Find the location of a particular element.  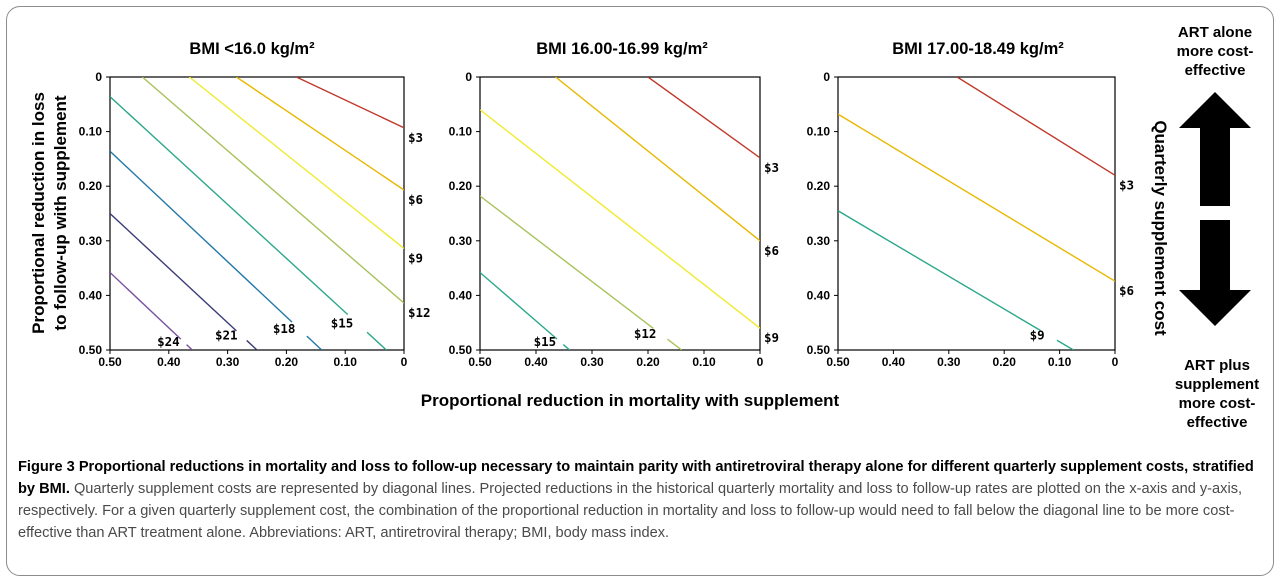

bottom-note-line-4: effective is located at coordinates (1217, 422).